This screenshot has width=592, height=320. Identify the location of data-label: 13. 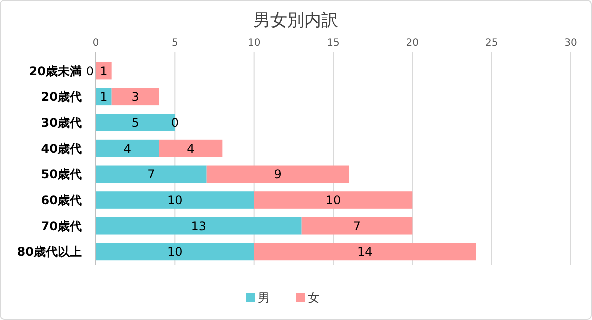
(199, 226).